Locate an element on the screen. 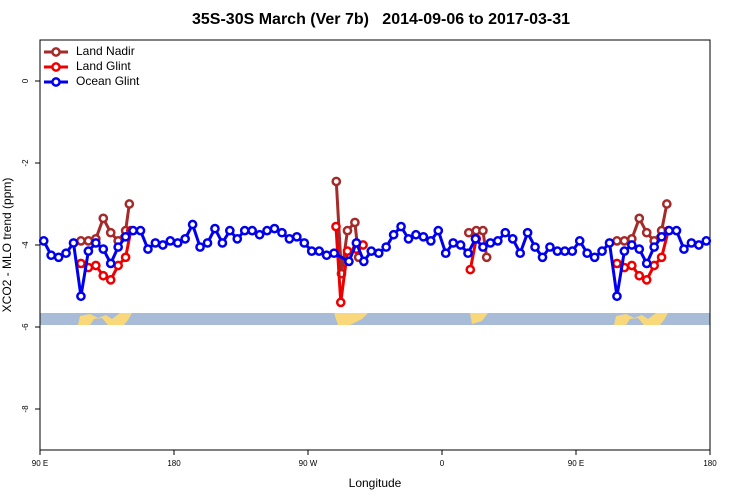  y-axis-label: XCO2 - MLO trend (ppm) is located at coordinates (7, 245).